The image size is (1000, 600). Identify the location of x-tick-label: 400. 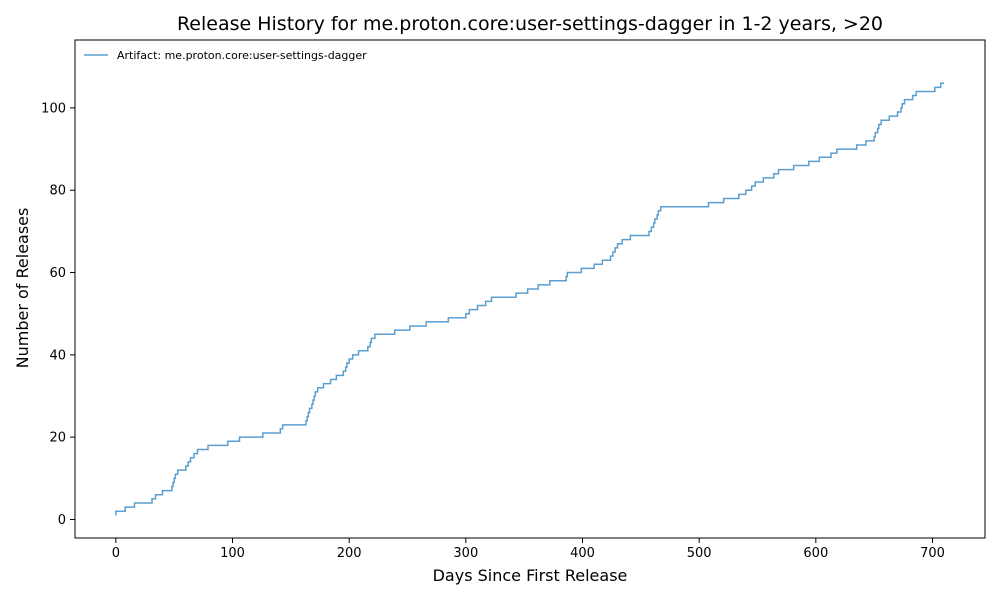
(582, 553).